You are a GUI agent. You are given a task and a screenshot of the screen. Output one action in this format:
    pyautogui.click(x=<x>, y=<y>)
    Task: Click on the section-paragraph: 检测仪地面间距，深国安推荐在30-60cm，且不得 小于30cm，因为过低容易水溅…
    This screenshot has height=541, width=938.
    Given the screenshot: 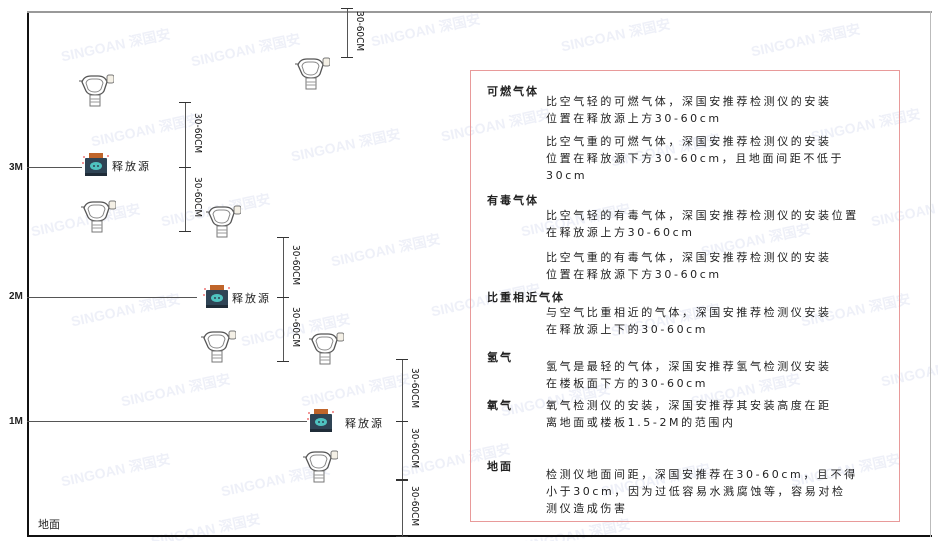 What is the action you would take?
    pyautogui.click(x=702, y=491)
    